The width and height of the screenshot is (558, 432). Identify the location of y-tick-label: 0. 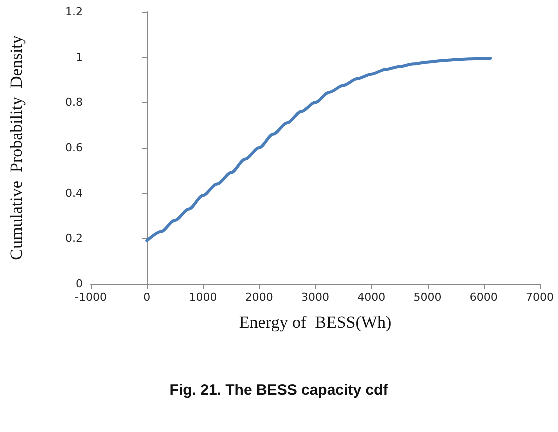
(79, 284).